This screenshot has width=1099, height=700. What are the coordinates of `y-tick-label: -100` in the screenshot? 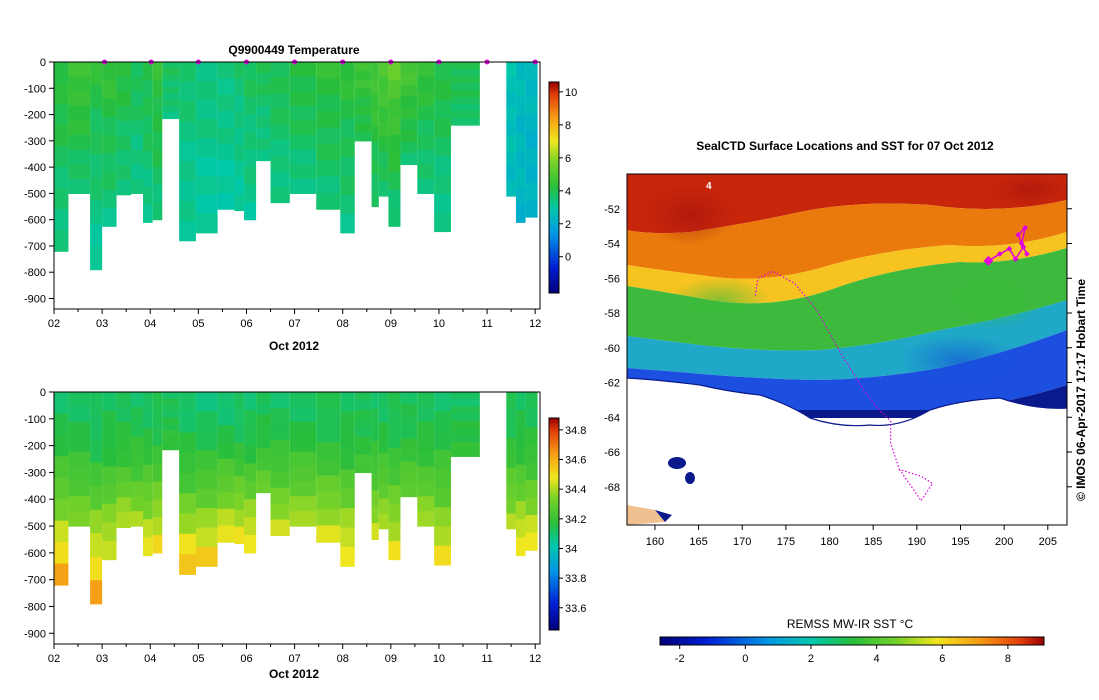 It's located at (35, 89).